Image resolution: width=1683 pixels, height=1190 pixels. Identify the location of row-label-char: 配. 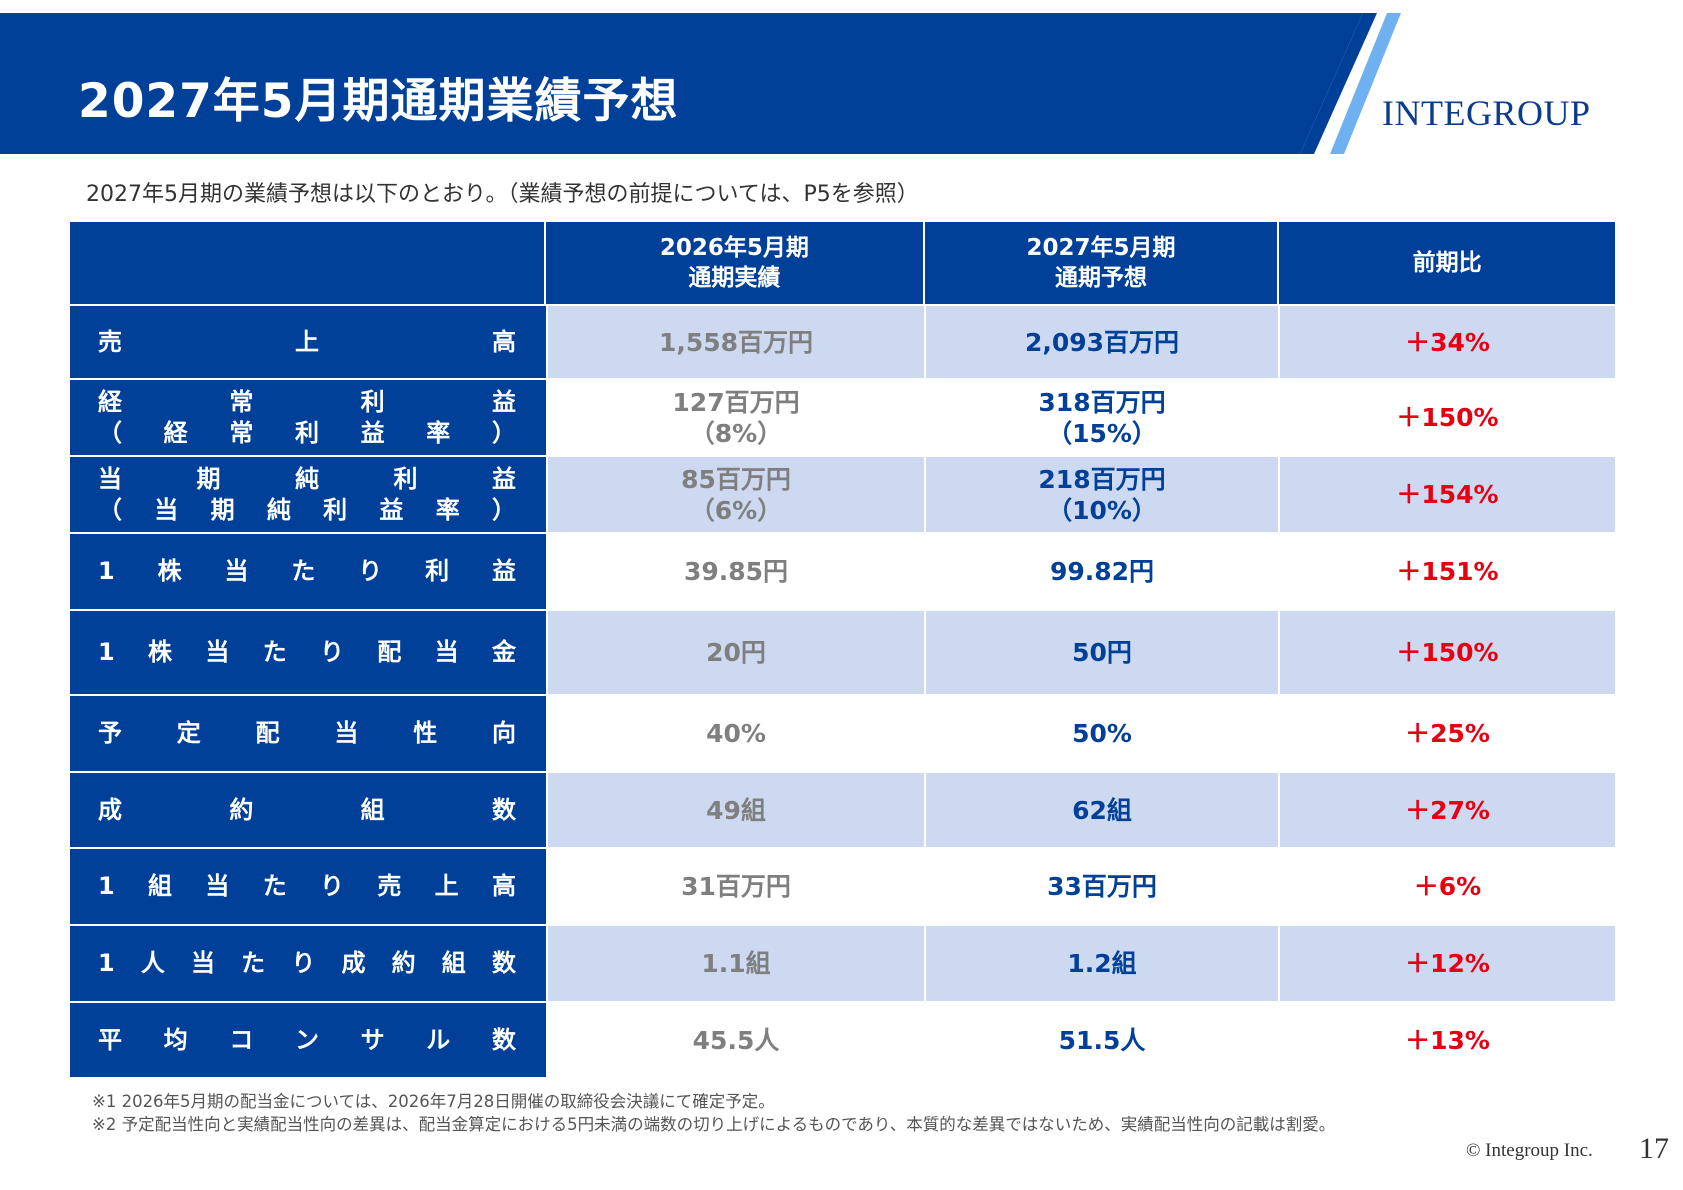
(267, 733).